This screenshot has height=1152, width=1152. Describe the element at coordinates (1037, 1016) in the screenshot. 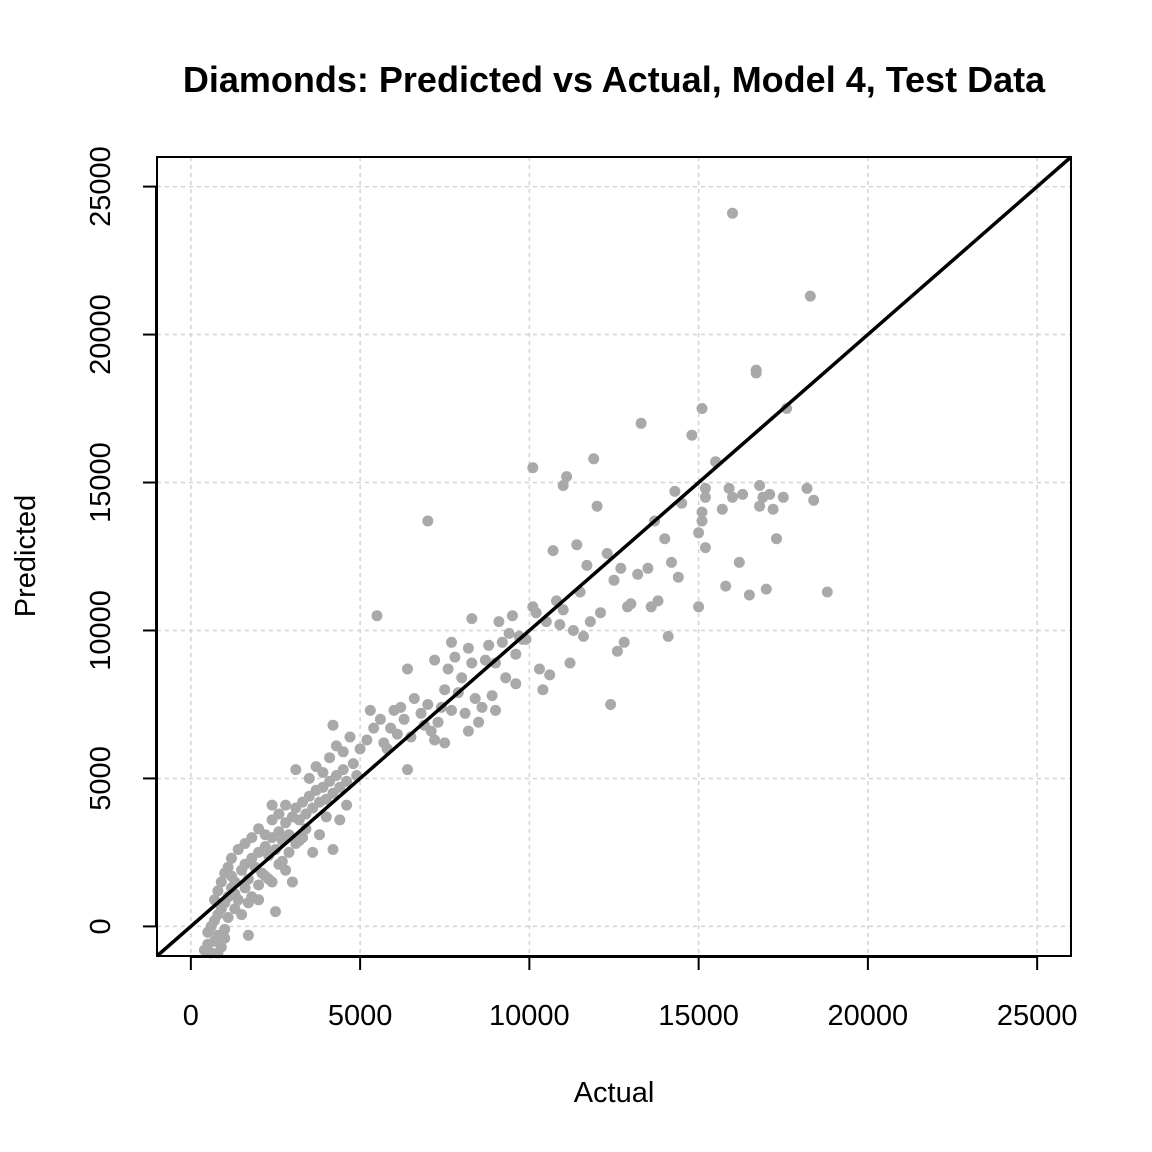

I see `x-tick-label: 25000` at that location.